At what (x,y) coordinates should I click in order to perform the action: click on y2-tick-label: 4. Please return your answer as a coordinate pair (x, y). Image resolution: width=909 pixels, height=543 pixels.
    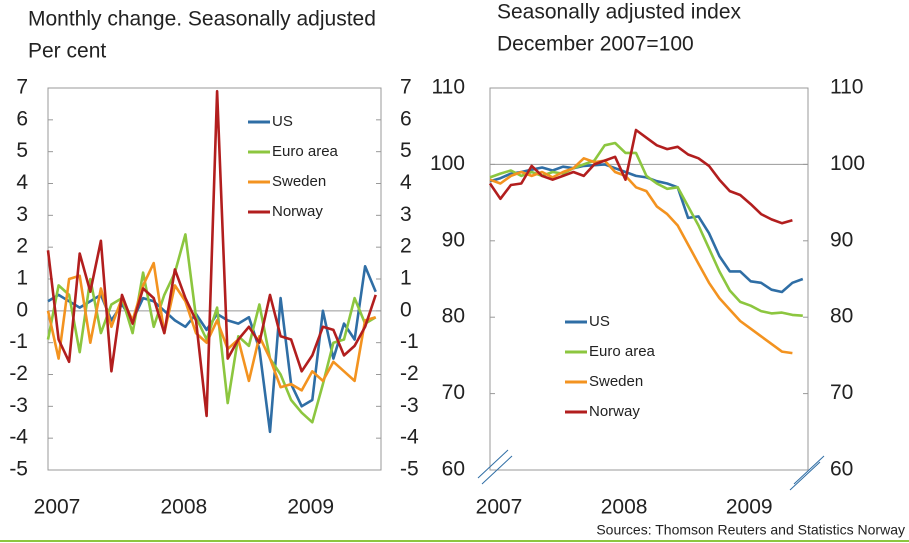
    Looking at the image, I should click on (406, 182).